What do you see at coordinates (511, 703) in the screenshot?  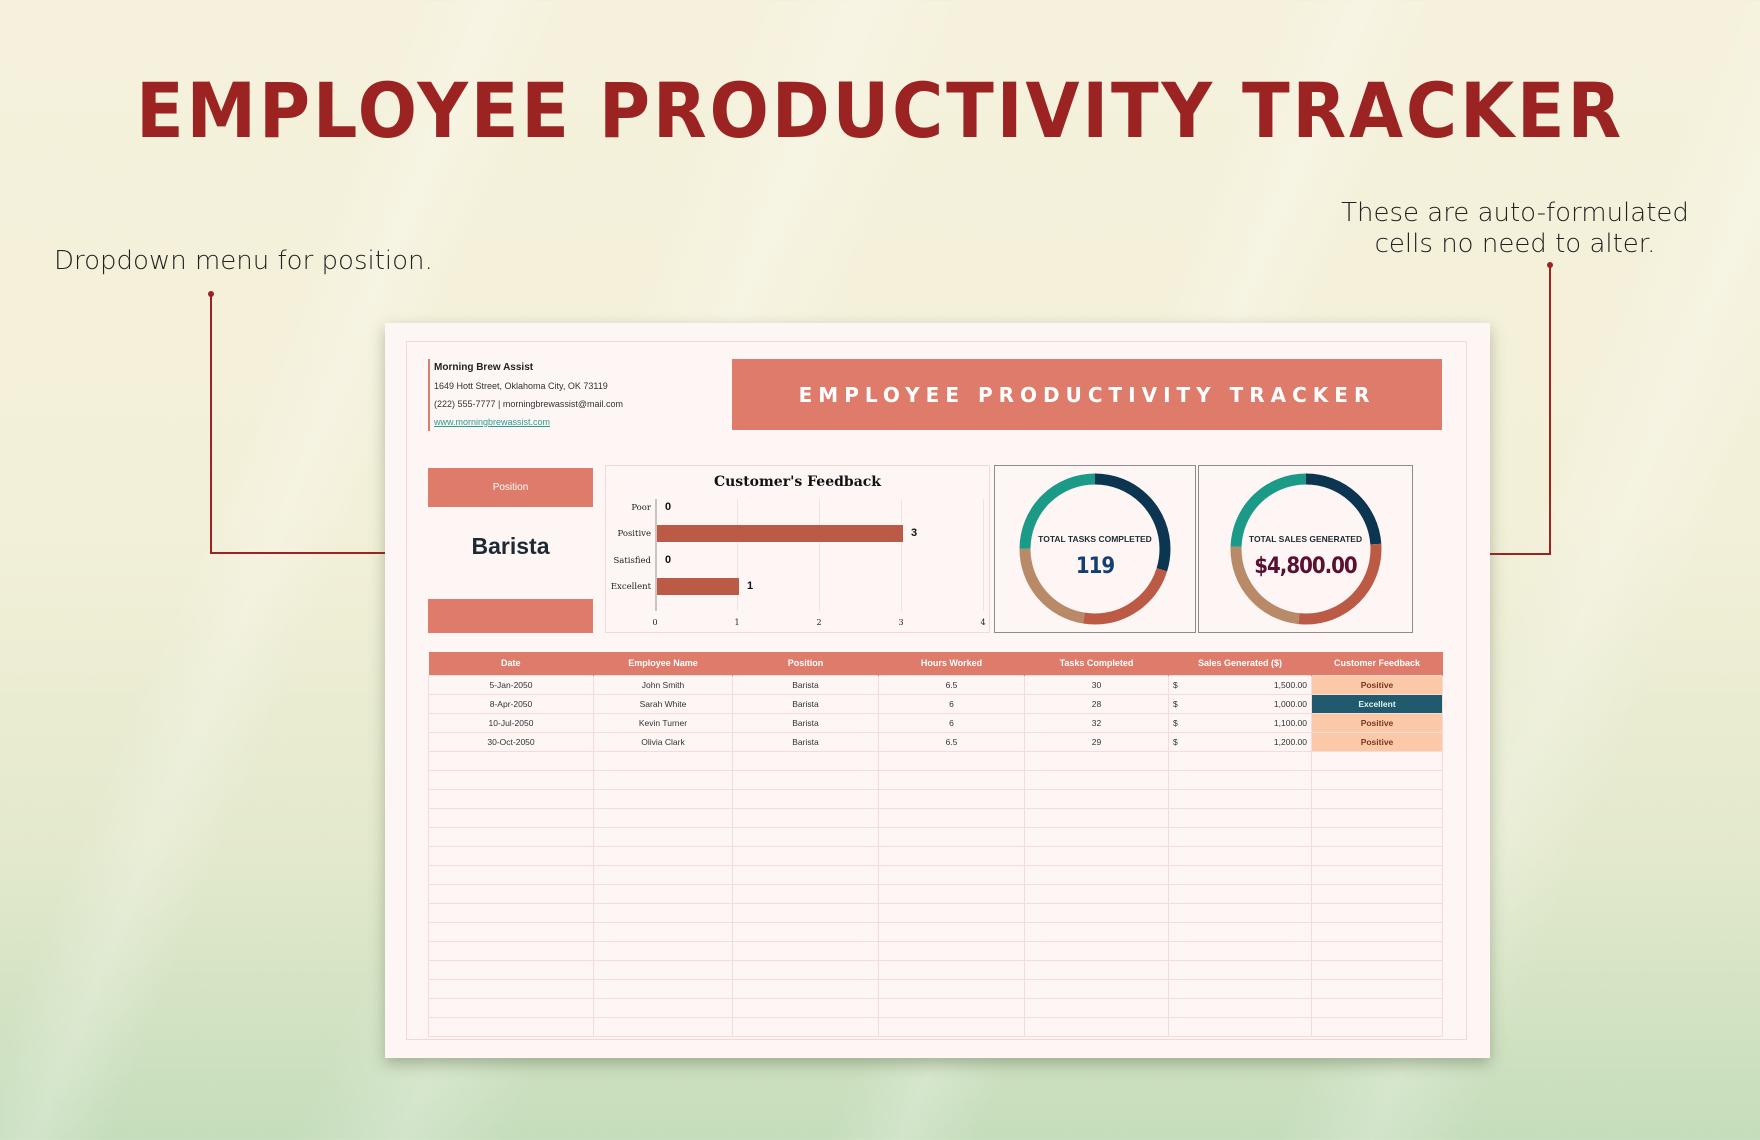 I see `cell-date: 8-Apr-2050` at bounding box center [511, 703].